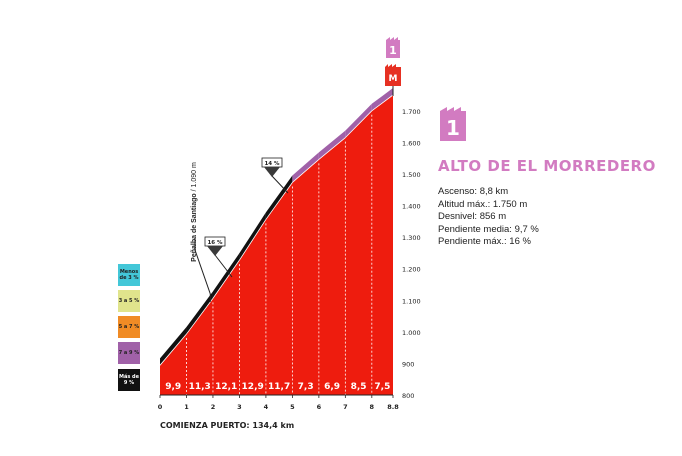  Describe the element at coordinates (483, 204) in the screenshot. I see `stat-max-altitude: Altitud máx.: 1.750 m` at that location.